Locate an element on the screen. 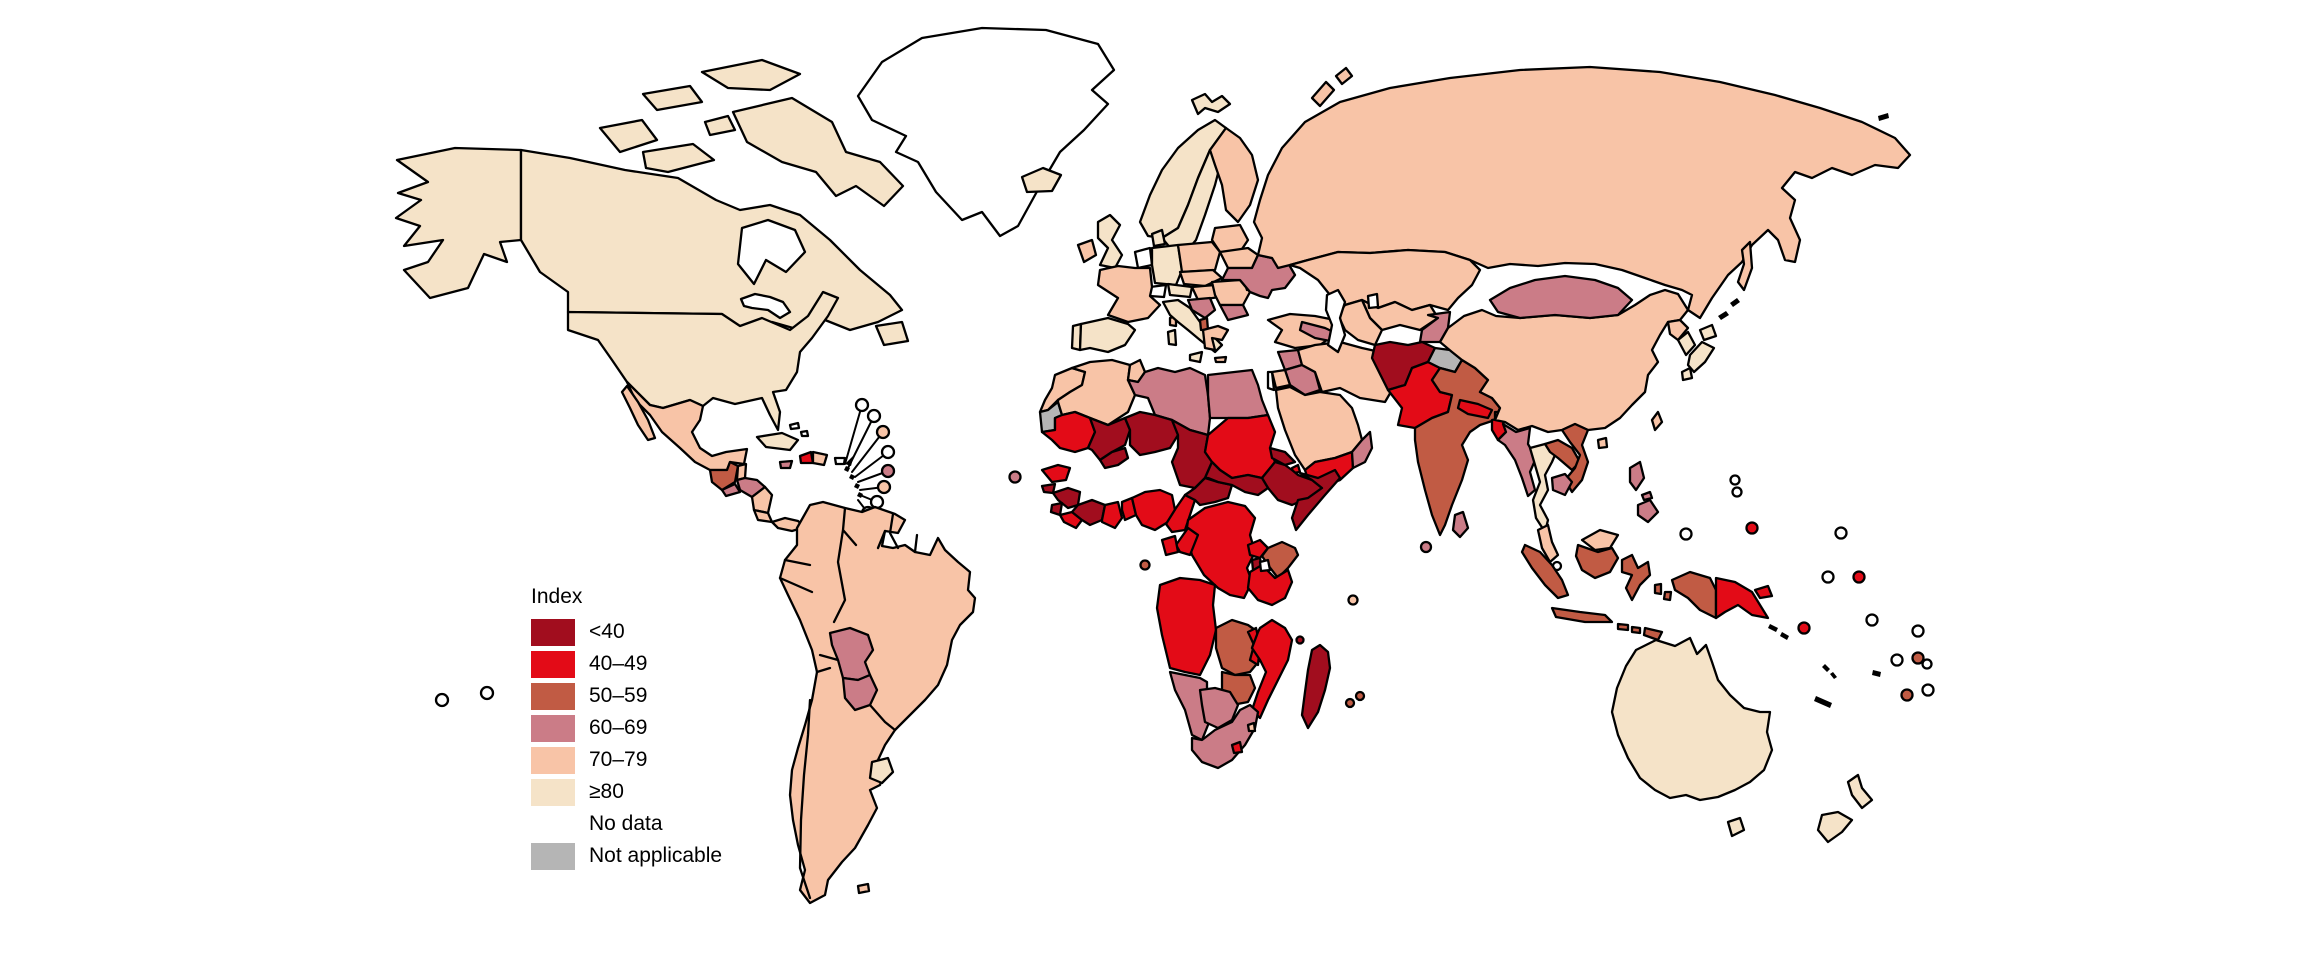 Image resolution: width=2304 pixels, height=960 pixels. legend-row: 60–69 is located at coordinates (626, 728).